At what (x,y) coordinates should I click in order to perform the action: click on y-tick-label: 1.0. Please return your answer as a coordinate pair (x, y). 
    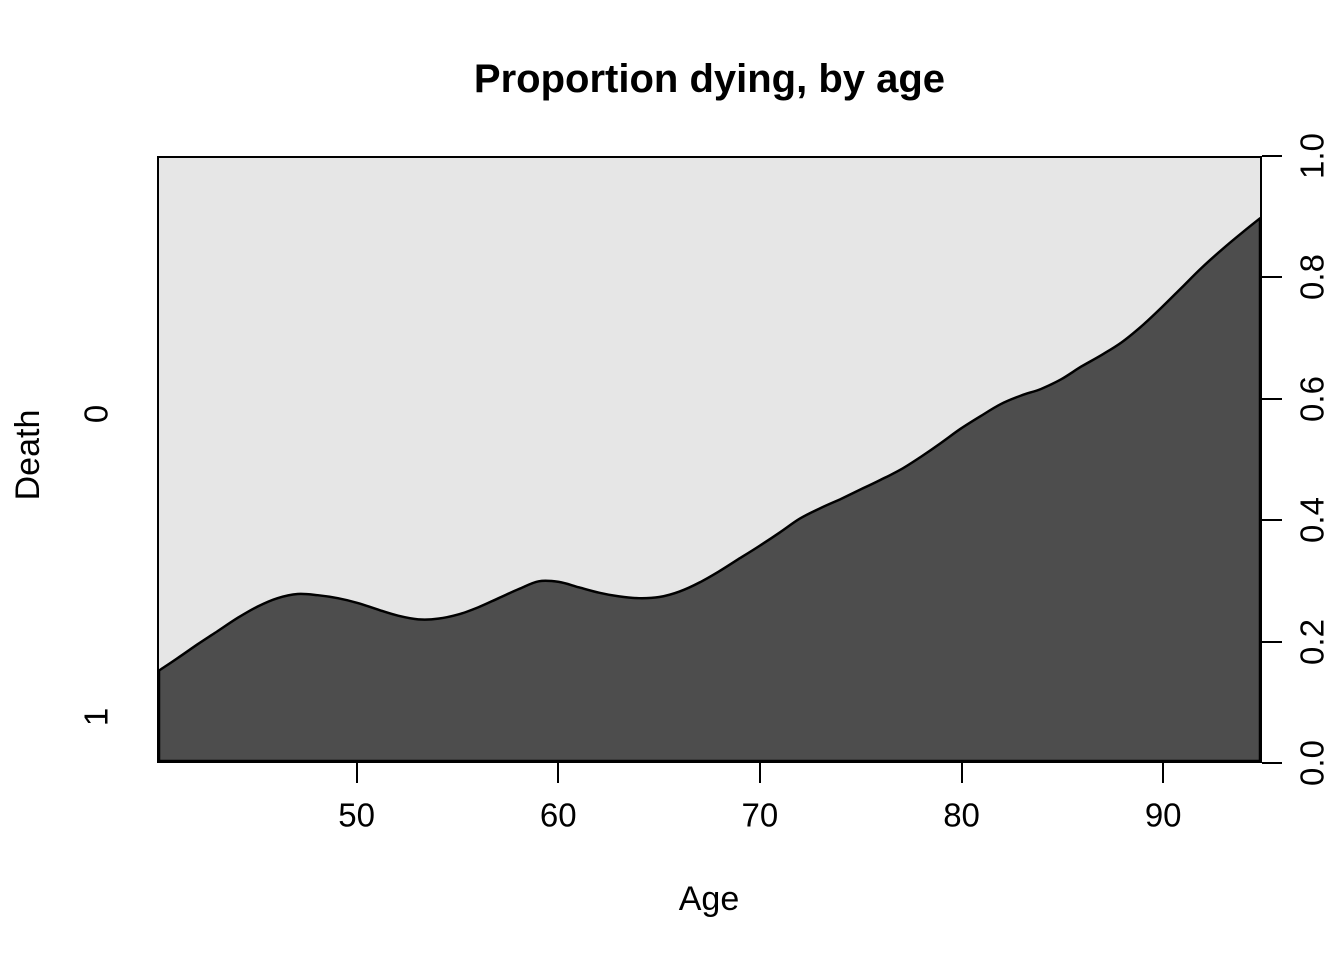
    Looking at the image, I should click on (1312, 156).